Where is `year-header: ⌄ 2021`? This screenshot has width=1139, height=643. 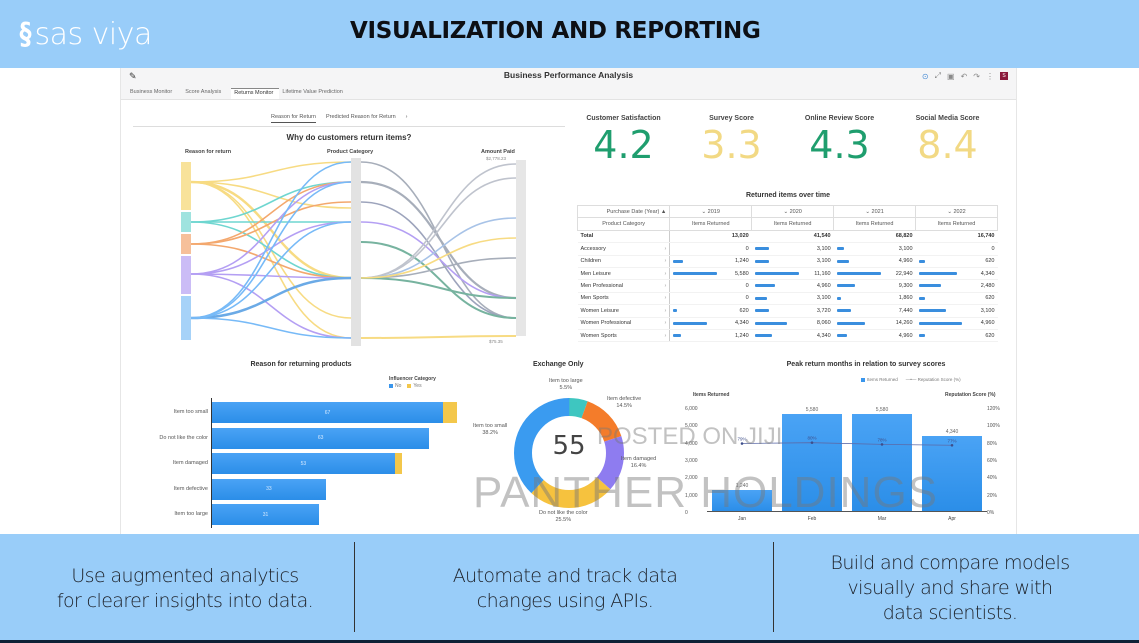 year-header: ⌄ 2021 is located at coordinates (875, 211).